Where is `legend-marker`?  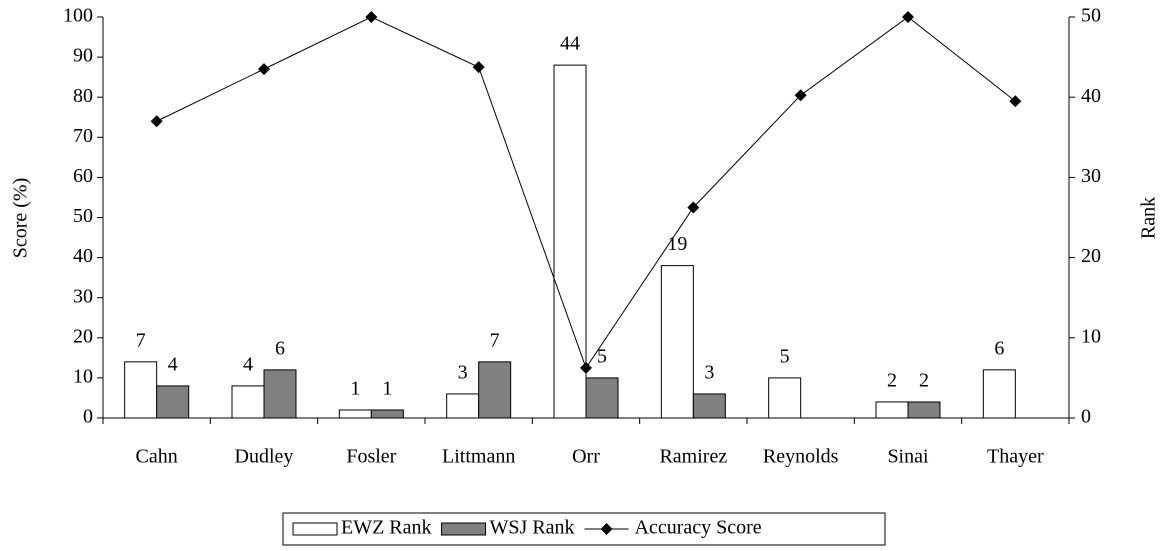
legend-marker is located at coordinates (606, 529).